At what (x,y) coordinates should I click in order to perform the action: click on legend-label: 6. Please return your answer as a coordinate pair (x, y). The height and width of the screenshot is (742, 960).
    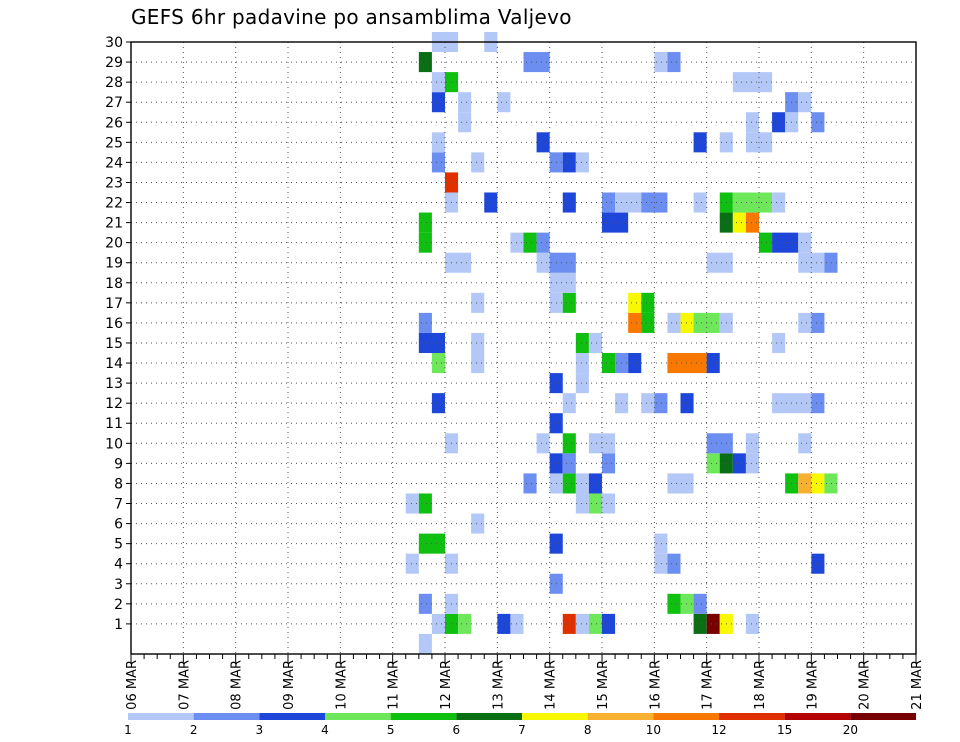
    Looking at the image, I should click on (457, 730).